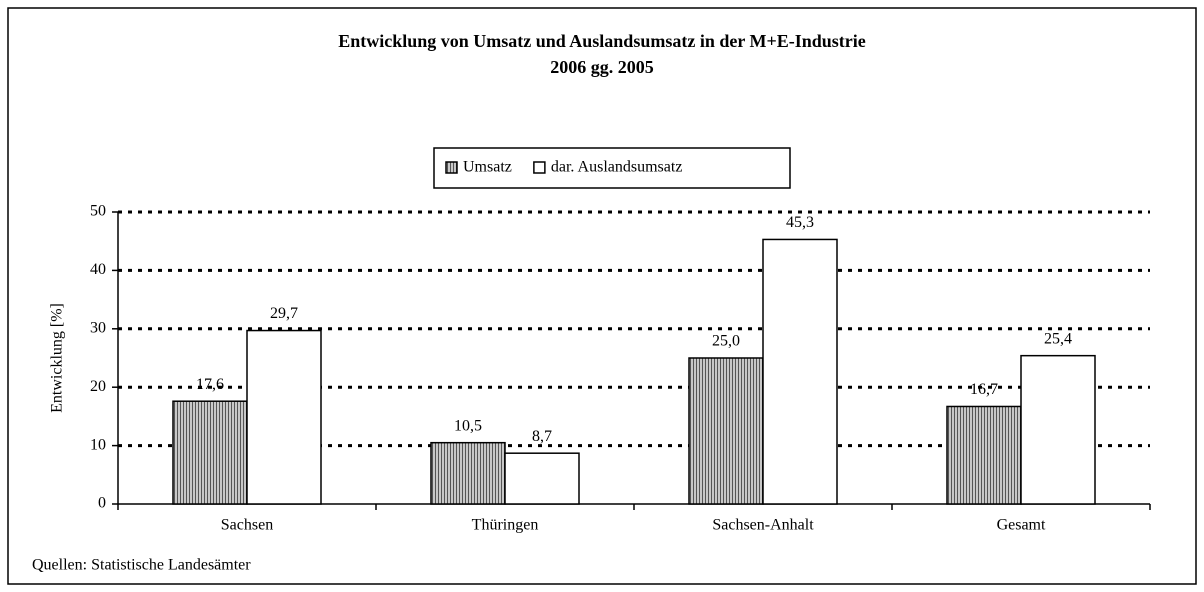 The image size is (1204, 592). What do you see at coordinates (102, 503) in the screenshot?
I see `y-tick-label: 0` at bounding box center [102, 503].